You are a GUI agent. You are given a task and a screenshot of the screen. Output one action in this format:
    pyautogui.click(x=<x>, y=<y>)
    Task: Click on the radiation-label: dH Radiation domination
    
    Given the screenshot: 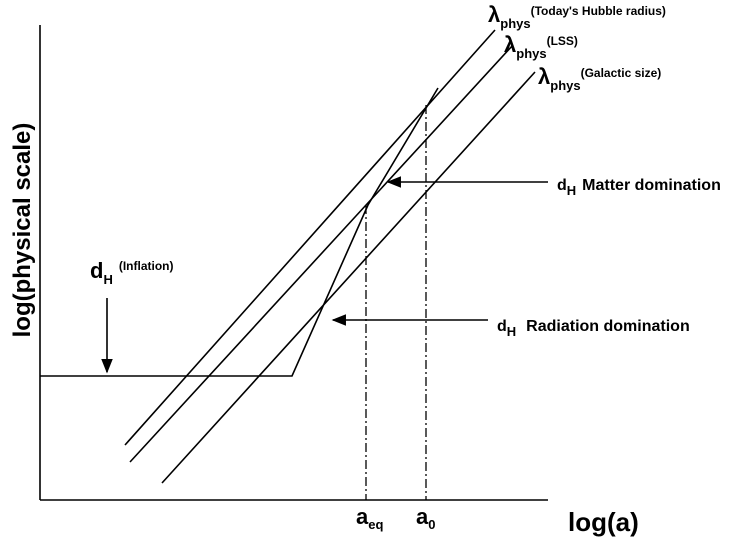 What is the action you would take?
    pyautogui.click(x=593, y=328)
    